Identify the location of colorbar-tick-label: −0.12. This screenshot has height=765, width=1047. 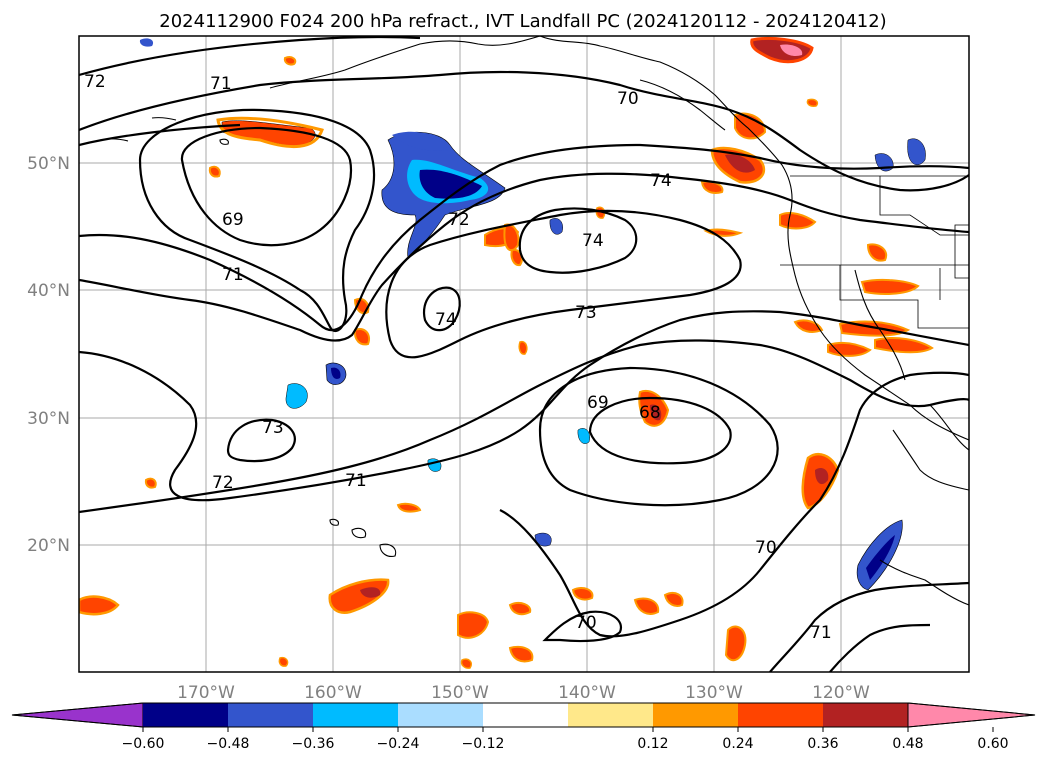
(483, 744).